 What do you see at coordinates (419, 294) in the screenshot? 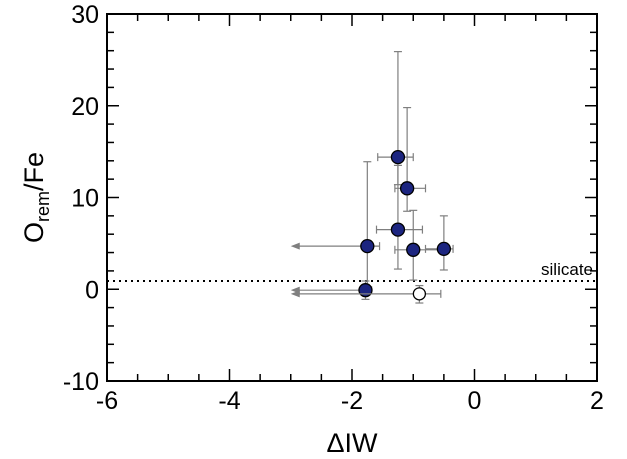
I see `data-point-open` at bounding box center [419, 294].